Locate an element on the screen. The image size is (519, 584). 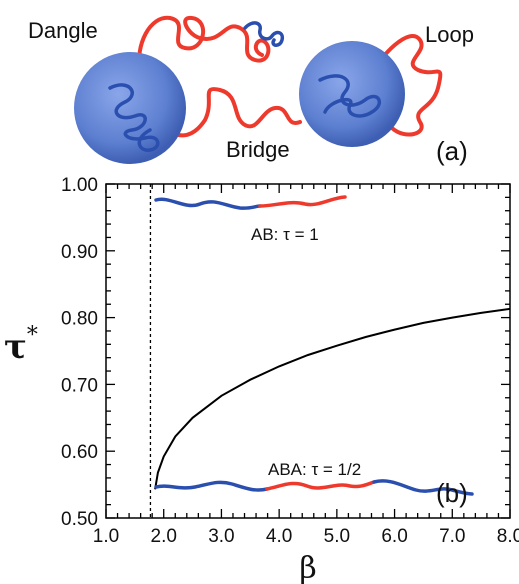
y-tick-label: 0.90 is located at coordinates (79, 252).